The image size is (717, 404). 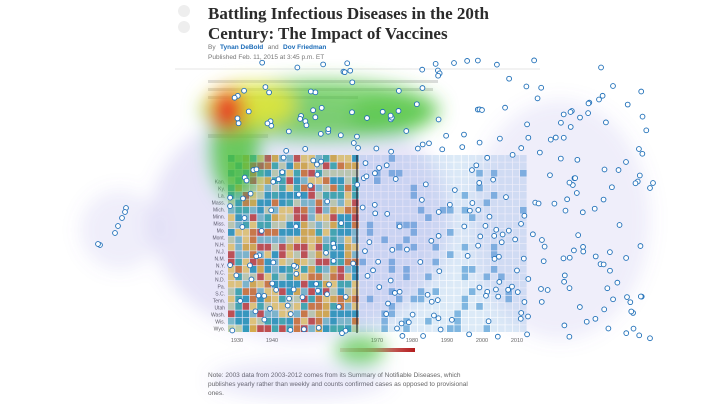 What do you see at coordinates (219, 329) in the screenshot?
I see `state-label: Wyo.` at bounding box center [219, 329].